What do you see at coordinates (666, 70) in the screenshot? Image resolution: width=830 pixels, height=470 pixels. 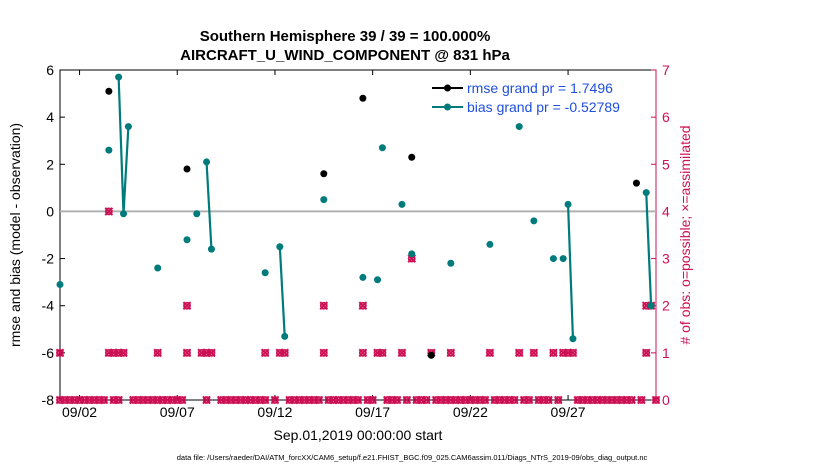 I see `y-tick-label-right: 7` at bounding box center [666, 70].